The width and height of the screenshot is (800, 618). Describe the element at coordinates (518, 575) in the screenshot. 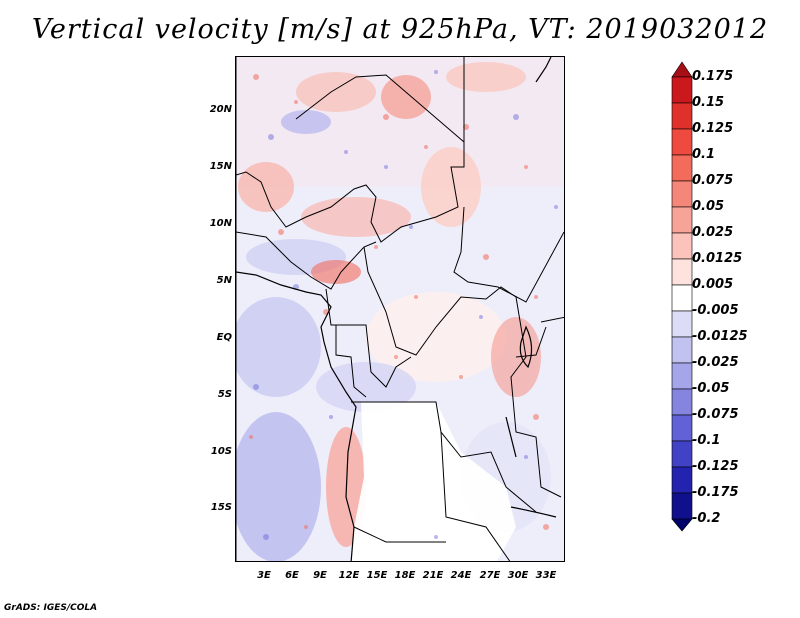

I see `lon-label: 30E` at that location.